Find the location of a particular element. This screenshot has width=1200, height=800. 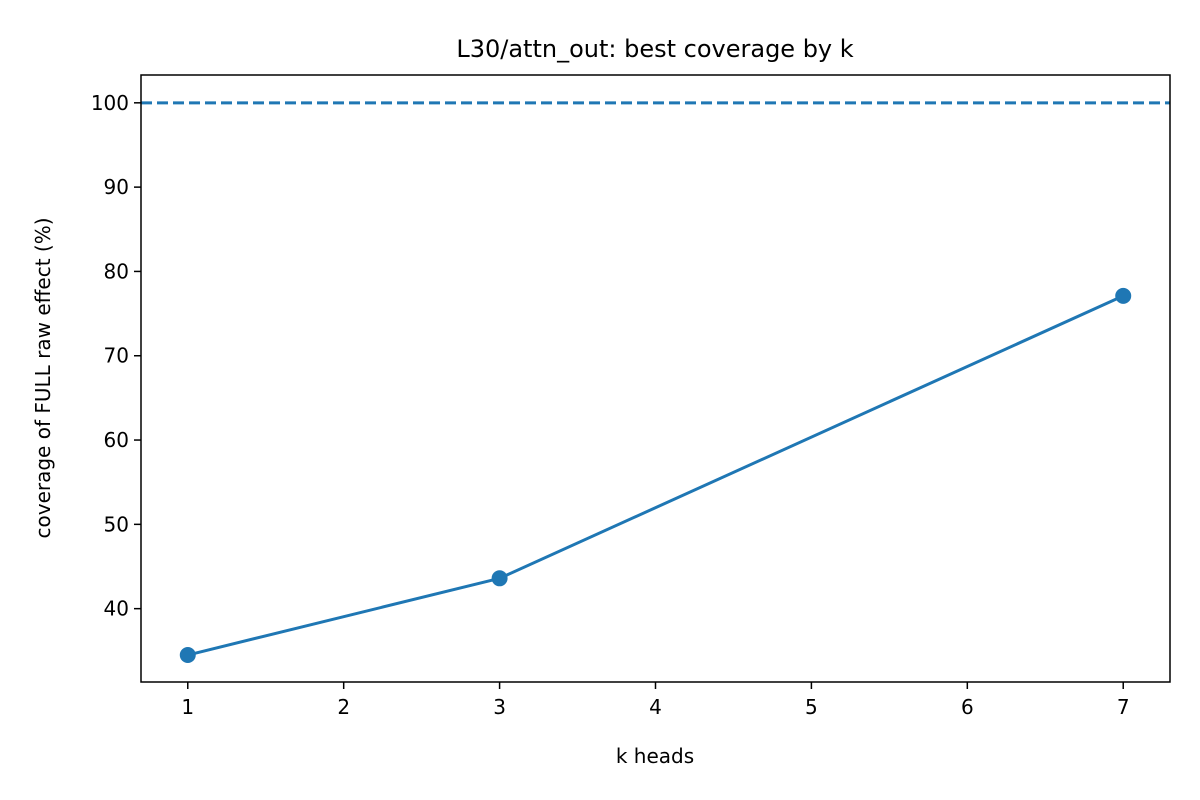

x-tick-label: 7 is located at coordinates (1123, 707).